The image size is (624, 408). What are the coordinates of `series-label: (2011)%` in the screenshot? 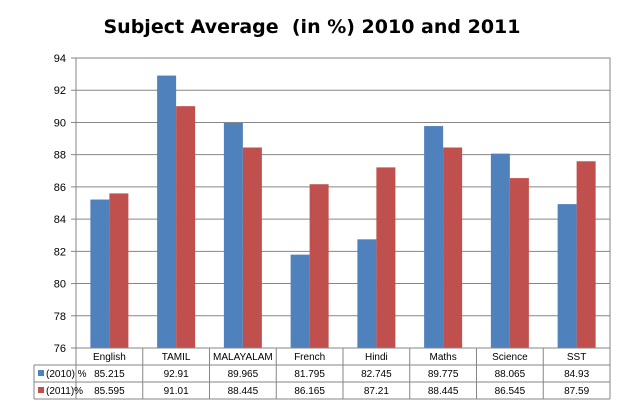 It's located at (64, 391).